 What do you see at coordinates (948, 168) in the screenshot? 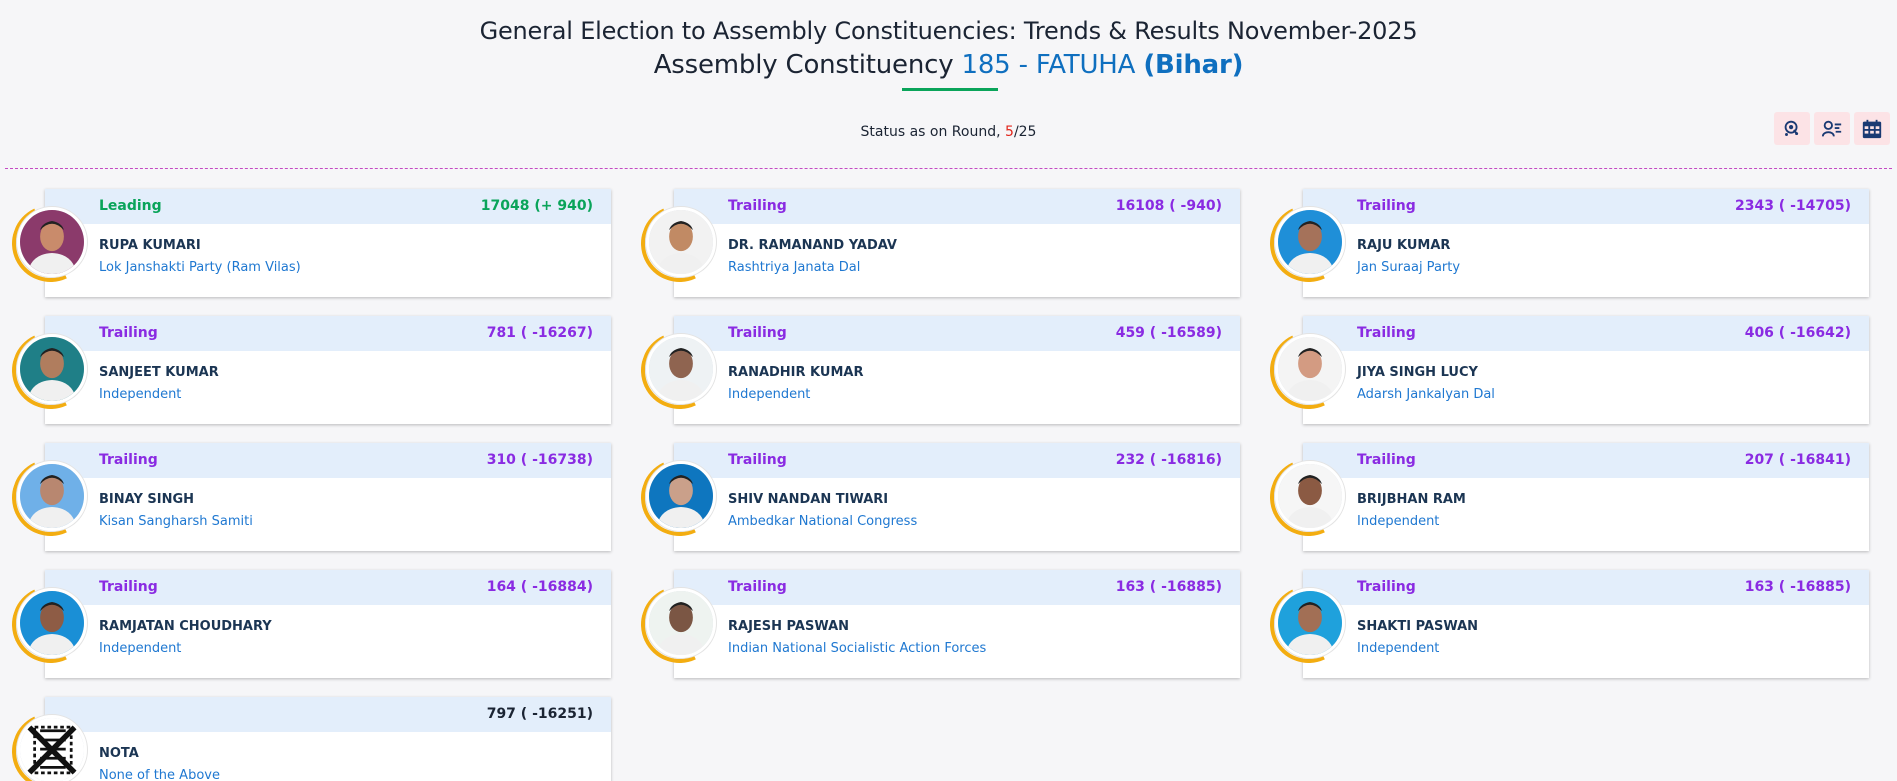
I see `section-divider` at bounding box center [948, 168].